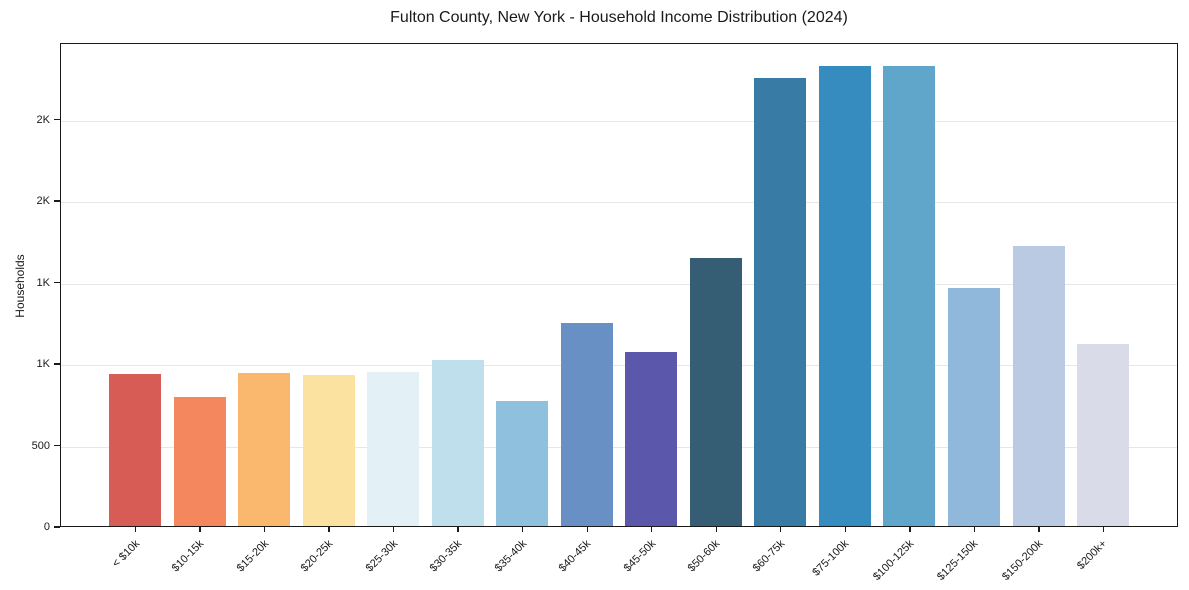 Image resolution: width=1189 pixels, height=590 pixels. Describe the element at coordinates (1038, 385) in the screenshot. I see `bar-150-200k` at that location.